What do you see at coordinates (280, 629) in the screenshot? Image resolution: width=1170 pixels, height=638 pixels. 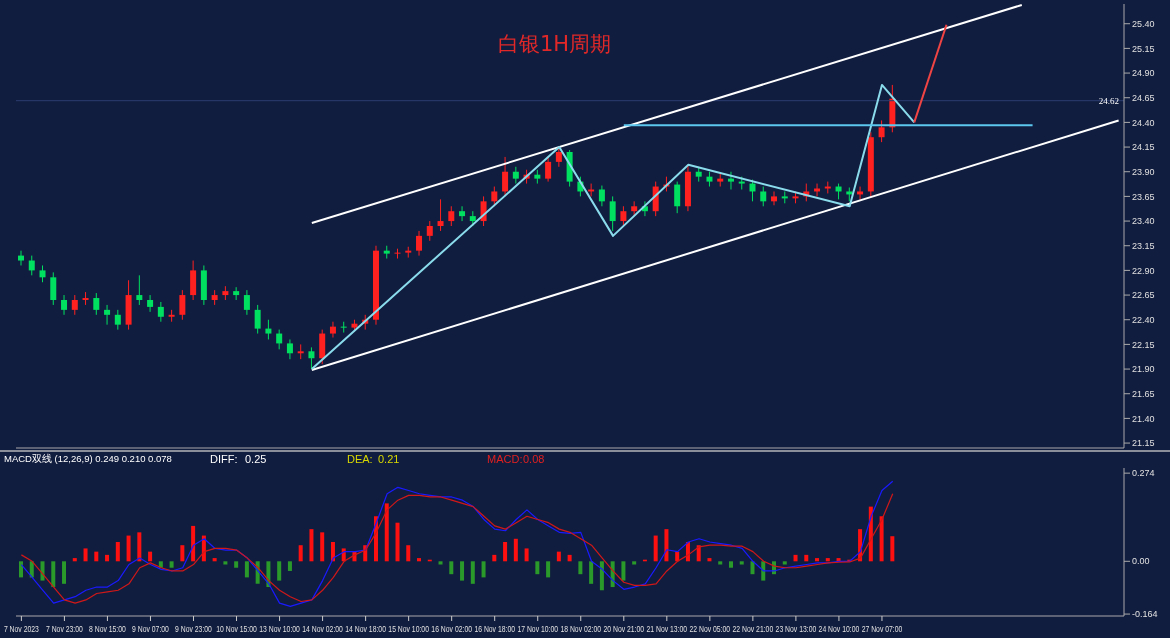 I see `x-tick-label: 13 Nov 10:00` at bounding box center [280, 629].